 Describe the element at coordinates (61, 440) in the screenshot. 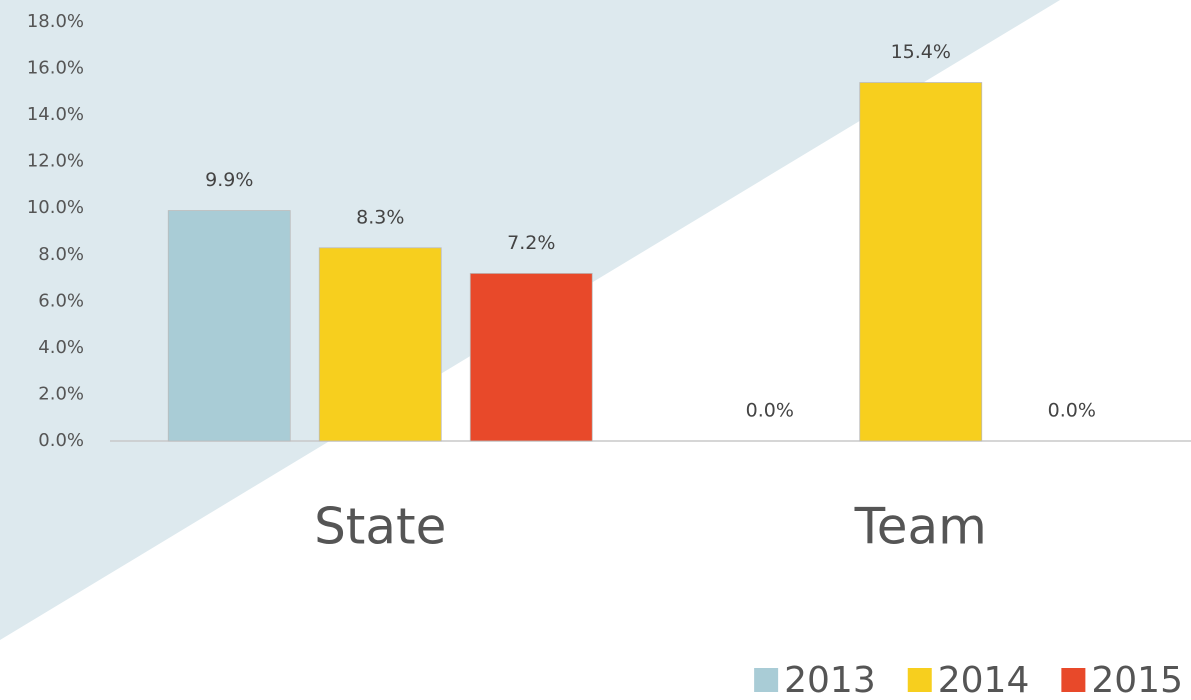

I see `y-tick-label: 0.0%` at that location.